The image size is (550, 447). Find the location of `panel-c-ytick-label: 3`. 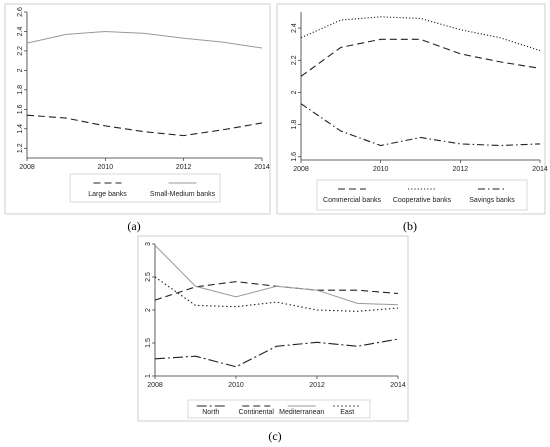

panel-c-ytick-label: 3 is located at coordinates (148, 244).